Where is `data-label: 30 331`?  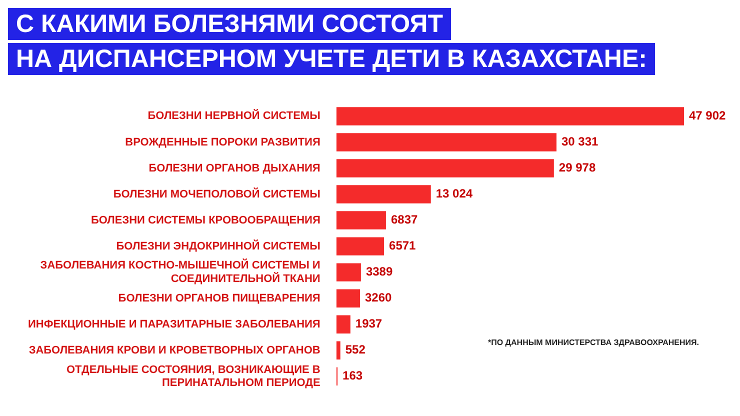 data-label: 30 331 is located at coordinates (580, 141).